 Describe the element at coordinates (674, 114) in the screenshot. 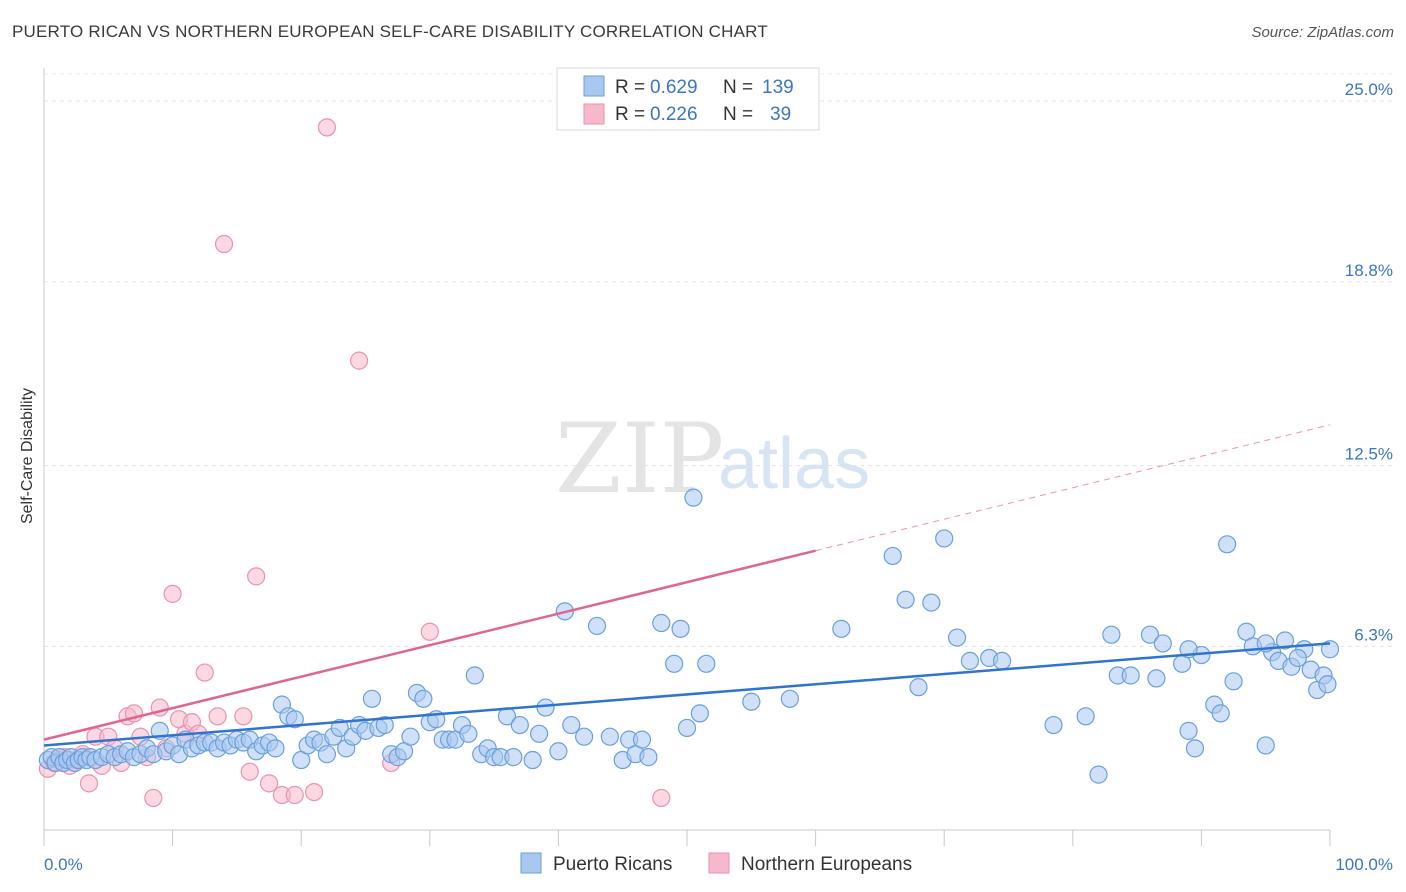

I see `legend-r-value: 0.226` at that location.